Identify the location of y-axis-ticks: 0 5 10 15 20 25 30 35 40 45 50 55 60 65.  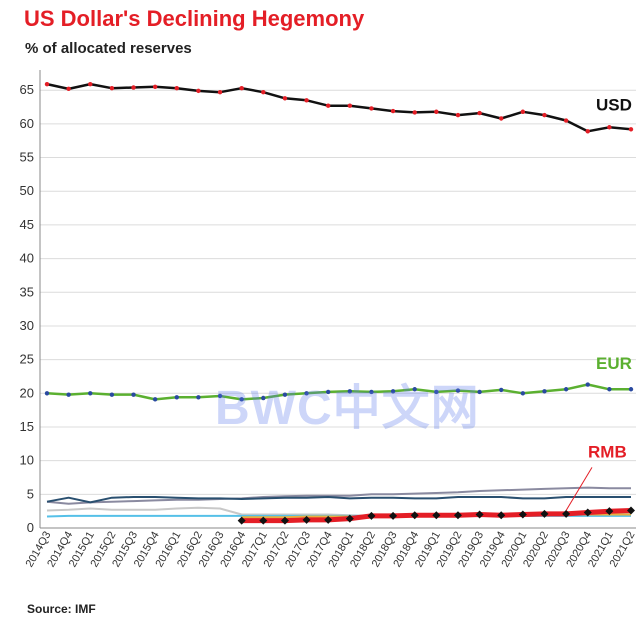
(27, 308).